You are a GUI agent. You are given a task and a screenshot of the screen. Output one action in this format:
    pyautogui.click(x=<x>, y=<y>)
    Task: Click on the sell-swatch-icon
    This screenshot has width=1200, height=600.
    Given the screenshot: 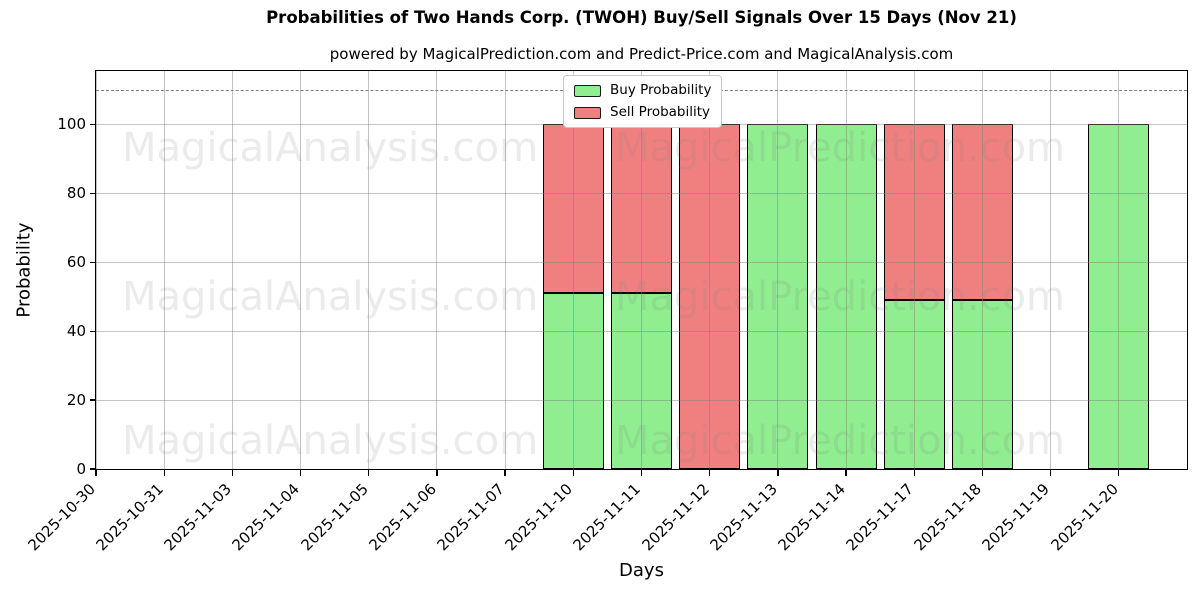 What is the action you would take?
    pyautogui.click(x=587, y=112)
    